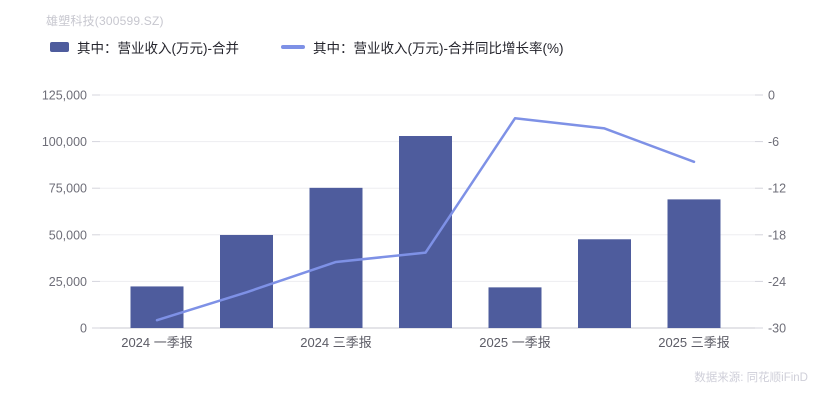 The width and height of the screenshot is (824, 417). Describe the element at coordinates (157, 342) in the screenshot. I see `x-axis-label: 2024 一季报` at that location.